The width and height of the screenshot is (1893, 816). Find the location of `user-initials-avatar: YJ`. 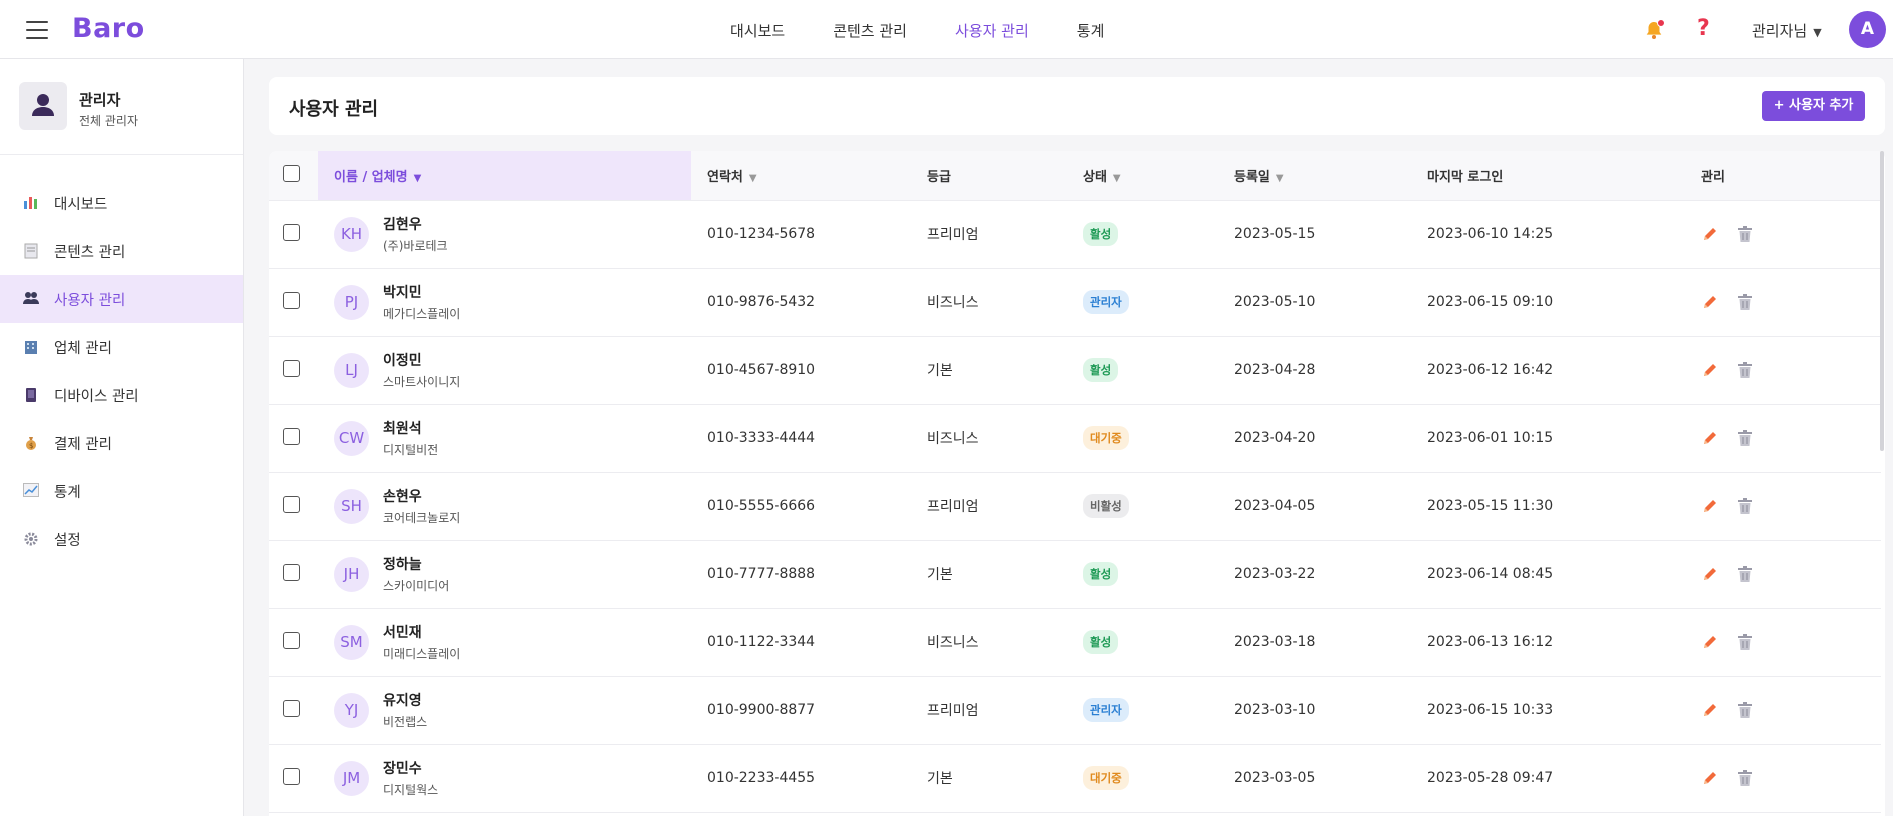

user-initials-avatar: YJ is located at coordinates (351, 710).